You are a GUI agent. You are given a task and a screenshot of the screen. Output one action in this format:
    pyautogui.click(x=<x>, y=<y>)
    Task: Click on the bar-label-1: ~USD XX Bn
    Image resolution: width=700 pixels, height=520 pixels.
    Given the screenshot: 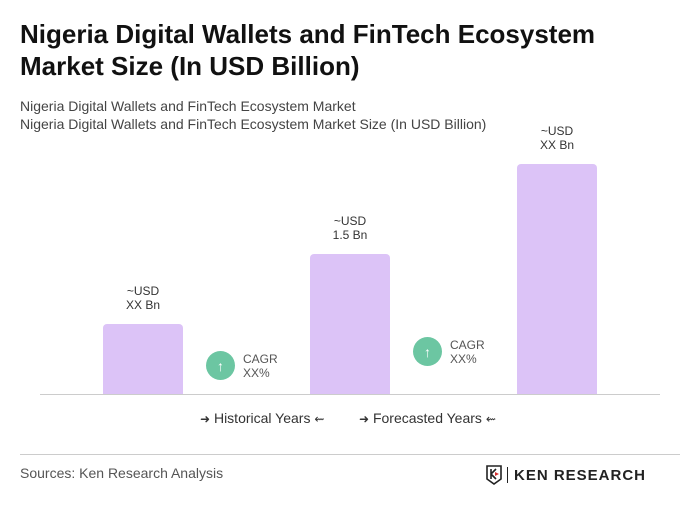 What is the action you would take?
    pyautogui.click(x=143, y=298)
    